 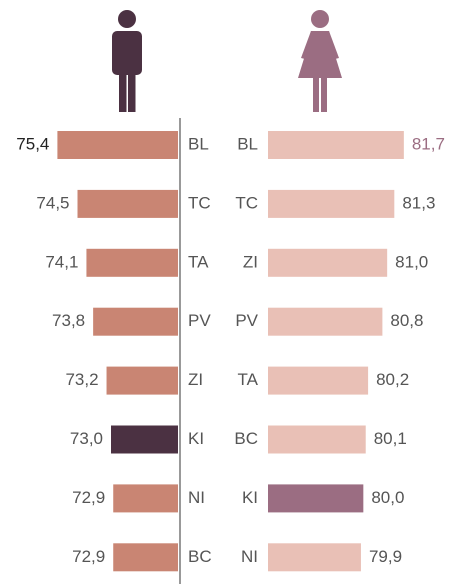 I want to click on value-label: 73,8, so click(x=68, y=320).